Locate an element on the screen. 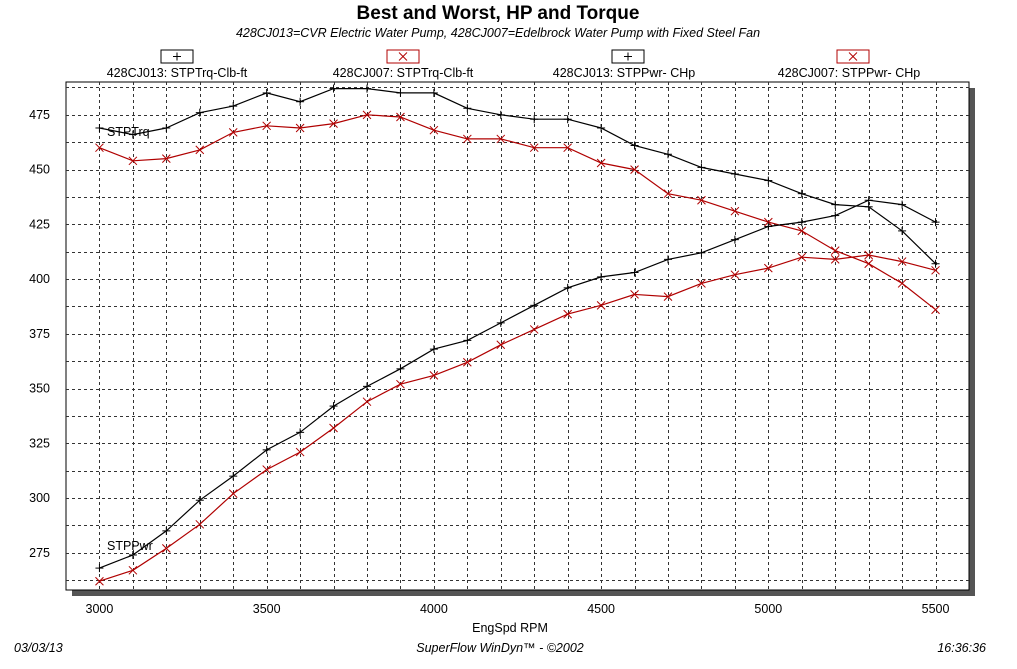 This screenshot has height=669, width=1017. x-axis-label: EngSpd RPM is located at coordinates (510, 628).